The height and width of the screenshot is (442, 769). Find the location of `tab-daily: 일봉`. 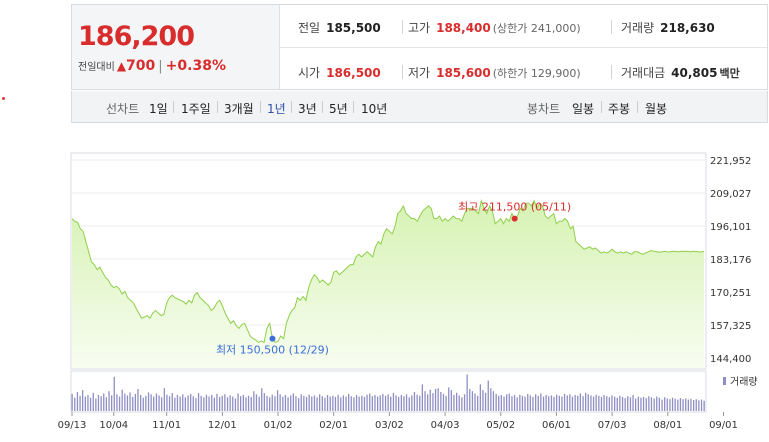

tab-daily: 일봉 is located at coordinates (583, 109).